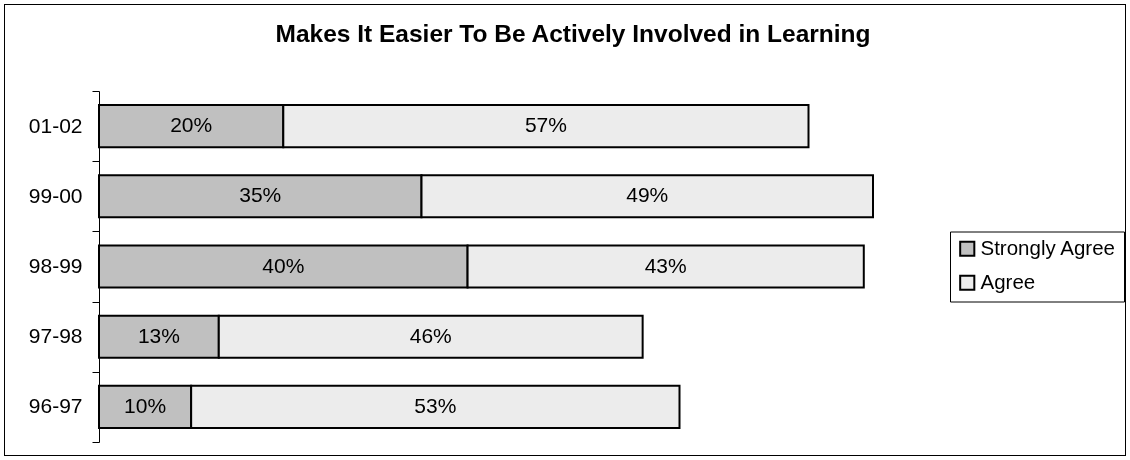 This screenshot has width=1130, height=460. What do you see at coordinates (55, 125) in the screenshot?
I see `y-tick-label: 01-02` at bounding box center [55, 125].